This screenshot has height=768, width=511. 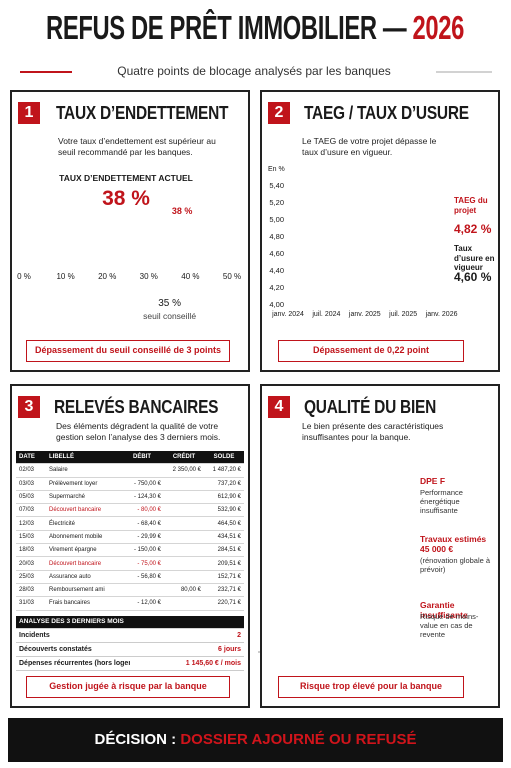 What do you see at coordinates (31, 563) in the screenshot?
I see `table-cell: 20/03` at bounding box center [31, 563].